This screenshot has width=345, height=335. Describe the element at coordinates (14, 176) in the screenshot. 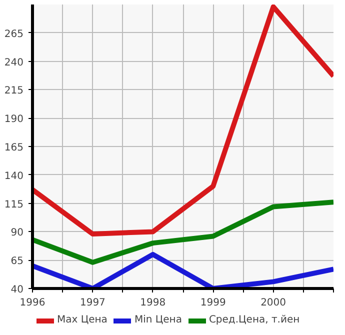

I see `y-tick-label: 140` at that location.